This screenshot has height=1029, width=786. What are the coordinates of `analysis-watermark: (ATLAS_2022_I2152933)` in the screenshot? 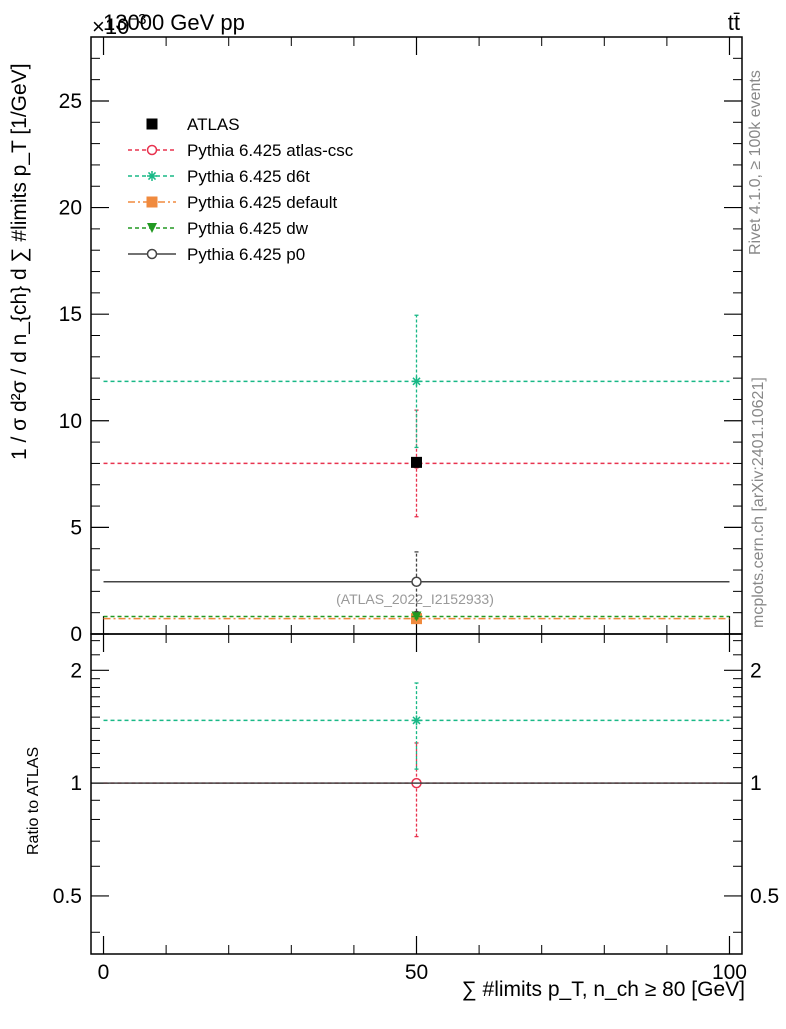 It's located at (415, 599).